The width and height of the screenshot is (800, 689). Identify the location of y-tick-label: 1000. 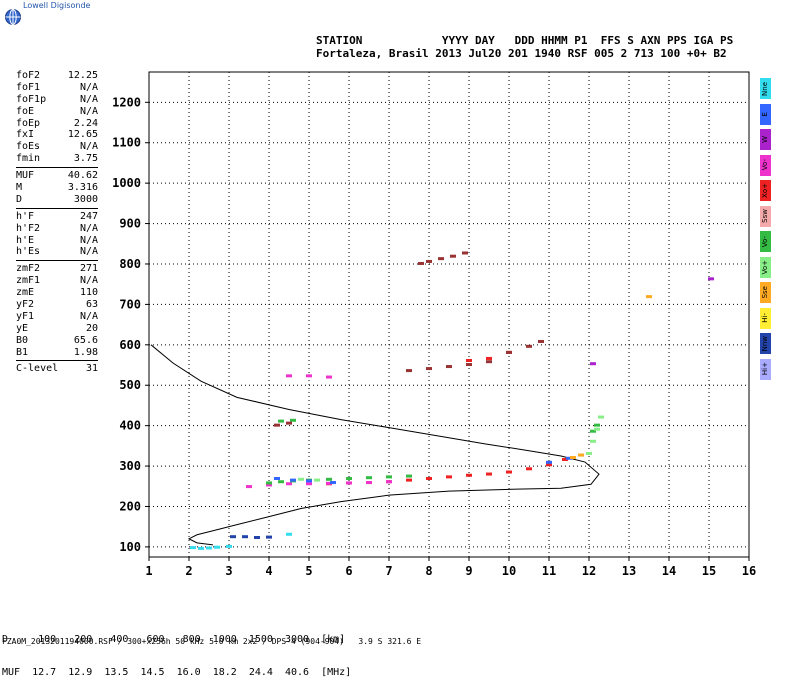
(126, 183).